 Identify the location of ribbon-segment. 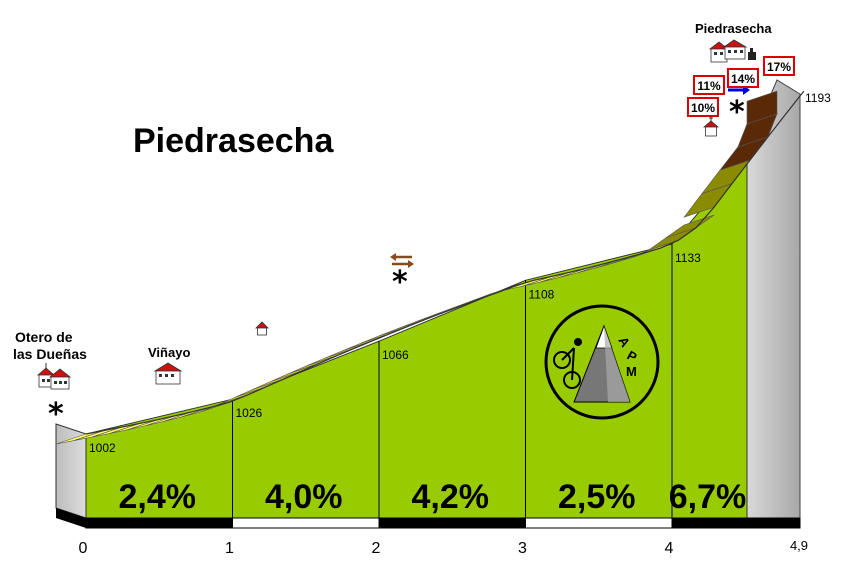
(762, 107).